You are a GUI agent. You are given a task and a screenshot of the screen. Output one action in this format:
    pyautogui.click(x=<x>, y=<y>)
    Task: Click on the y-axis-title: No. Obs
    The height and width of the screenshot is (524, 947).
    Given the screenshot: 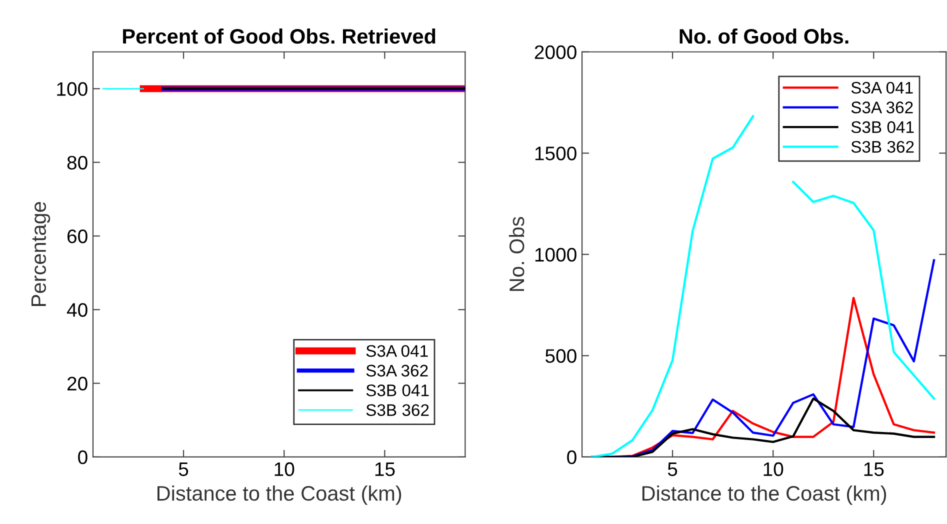 What is the action you would take?
    pyautogui.click(x=516, y=253)
    